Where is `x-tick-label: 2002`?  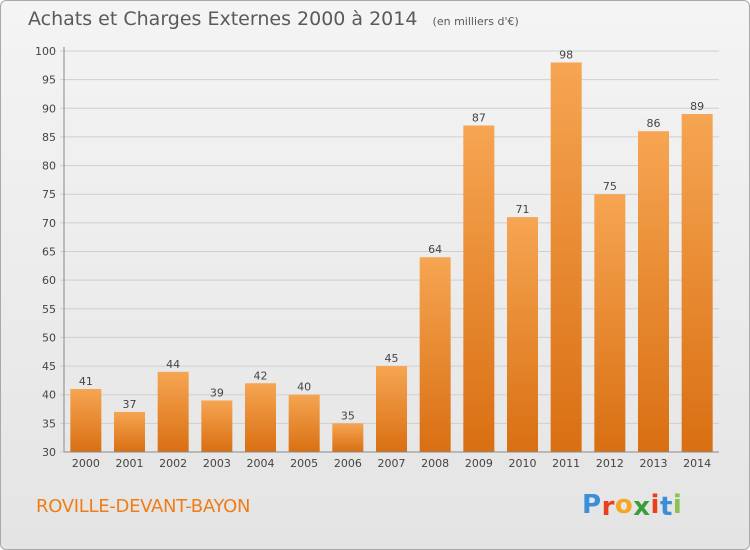 x-tick-label: 2002 is located at coordinates (173, 463).